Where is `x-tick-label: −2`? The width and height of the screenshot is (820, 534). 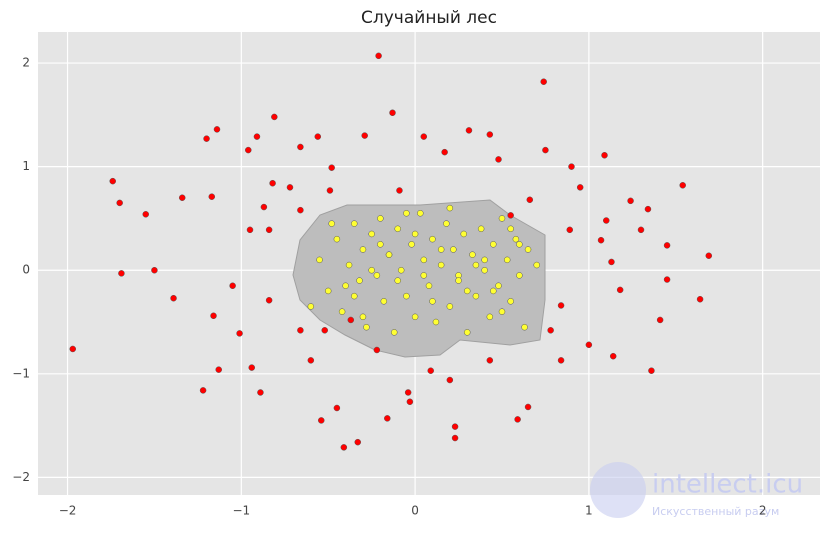
x-tick-label: −2 is located at coordinates (68, 511).